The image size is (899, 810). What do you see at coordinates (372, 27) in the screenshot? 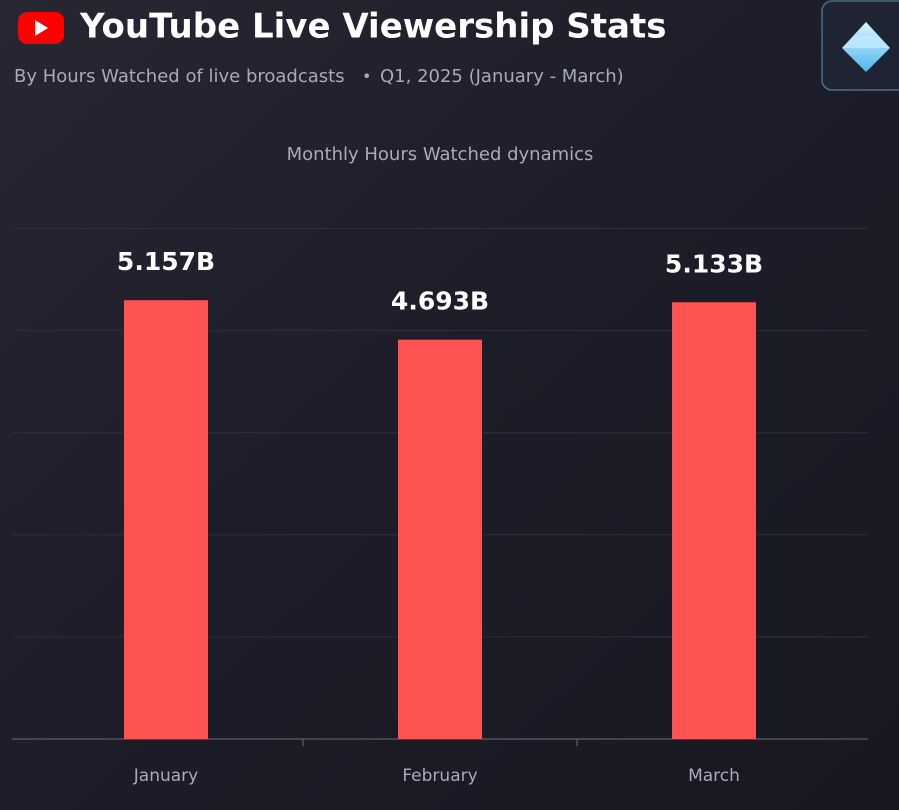
I see `page-title: YouTube Live Viewership Stats` at bounding box center [372, 27].